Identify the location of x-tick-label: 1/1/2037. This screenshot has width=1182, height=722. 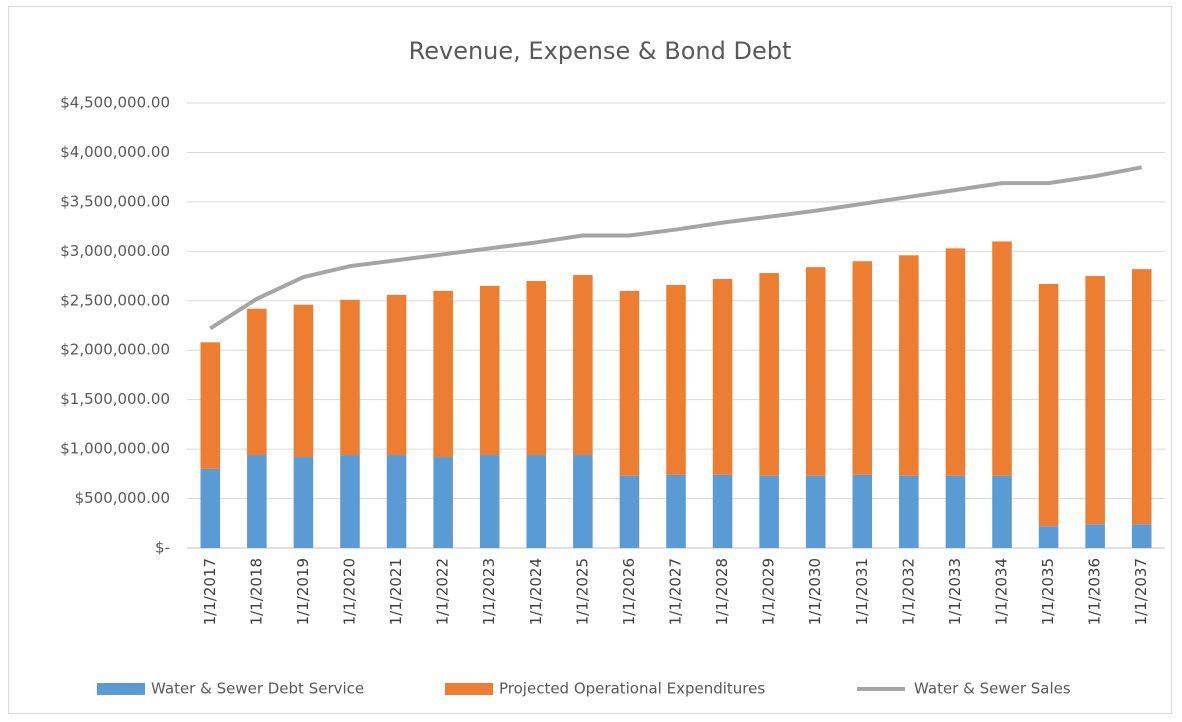
(1141, 591).